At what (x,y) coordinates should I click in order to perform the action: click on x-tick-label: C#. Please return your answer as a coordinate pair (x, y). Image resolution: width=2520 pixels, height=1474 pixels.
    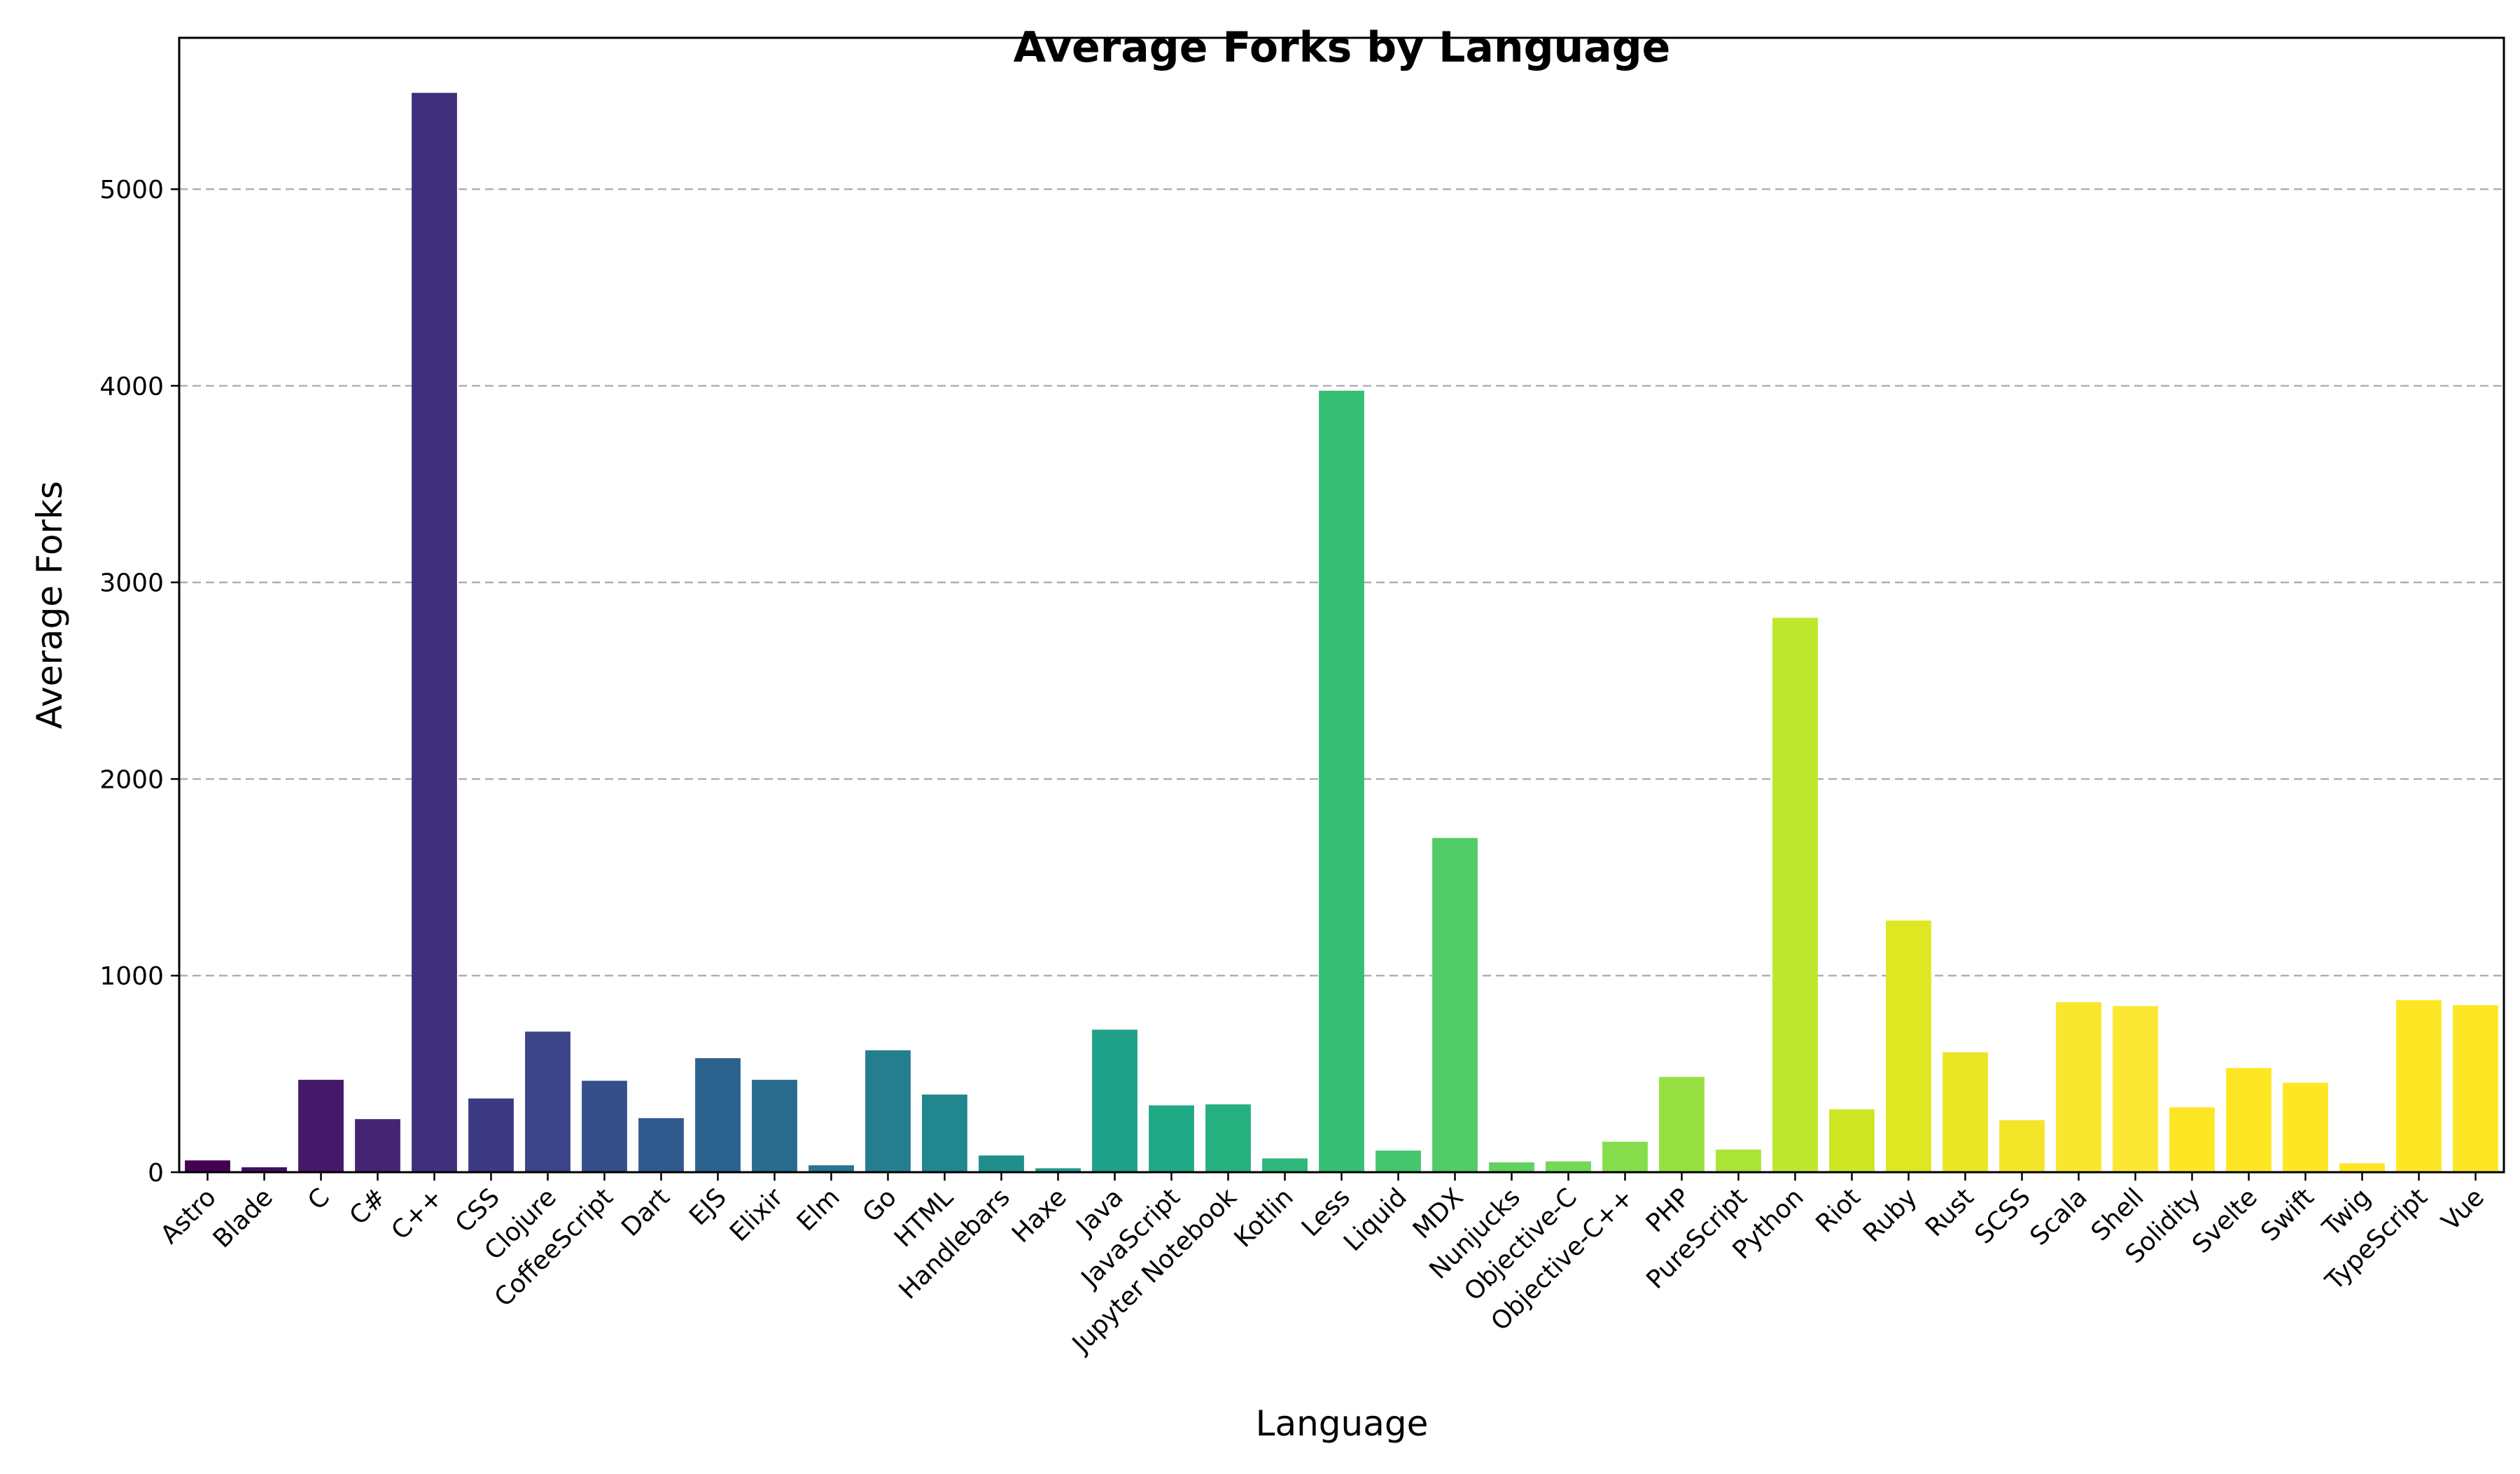
    Looking at the image, I should click on (368, 1206).